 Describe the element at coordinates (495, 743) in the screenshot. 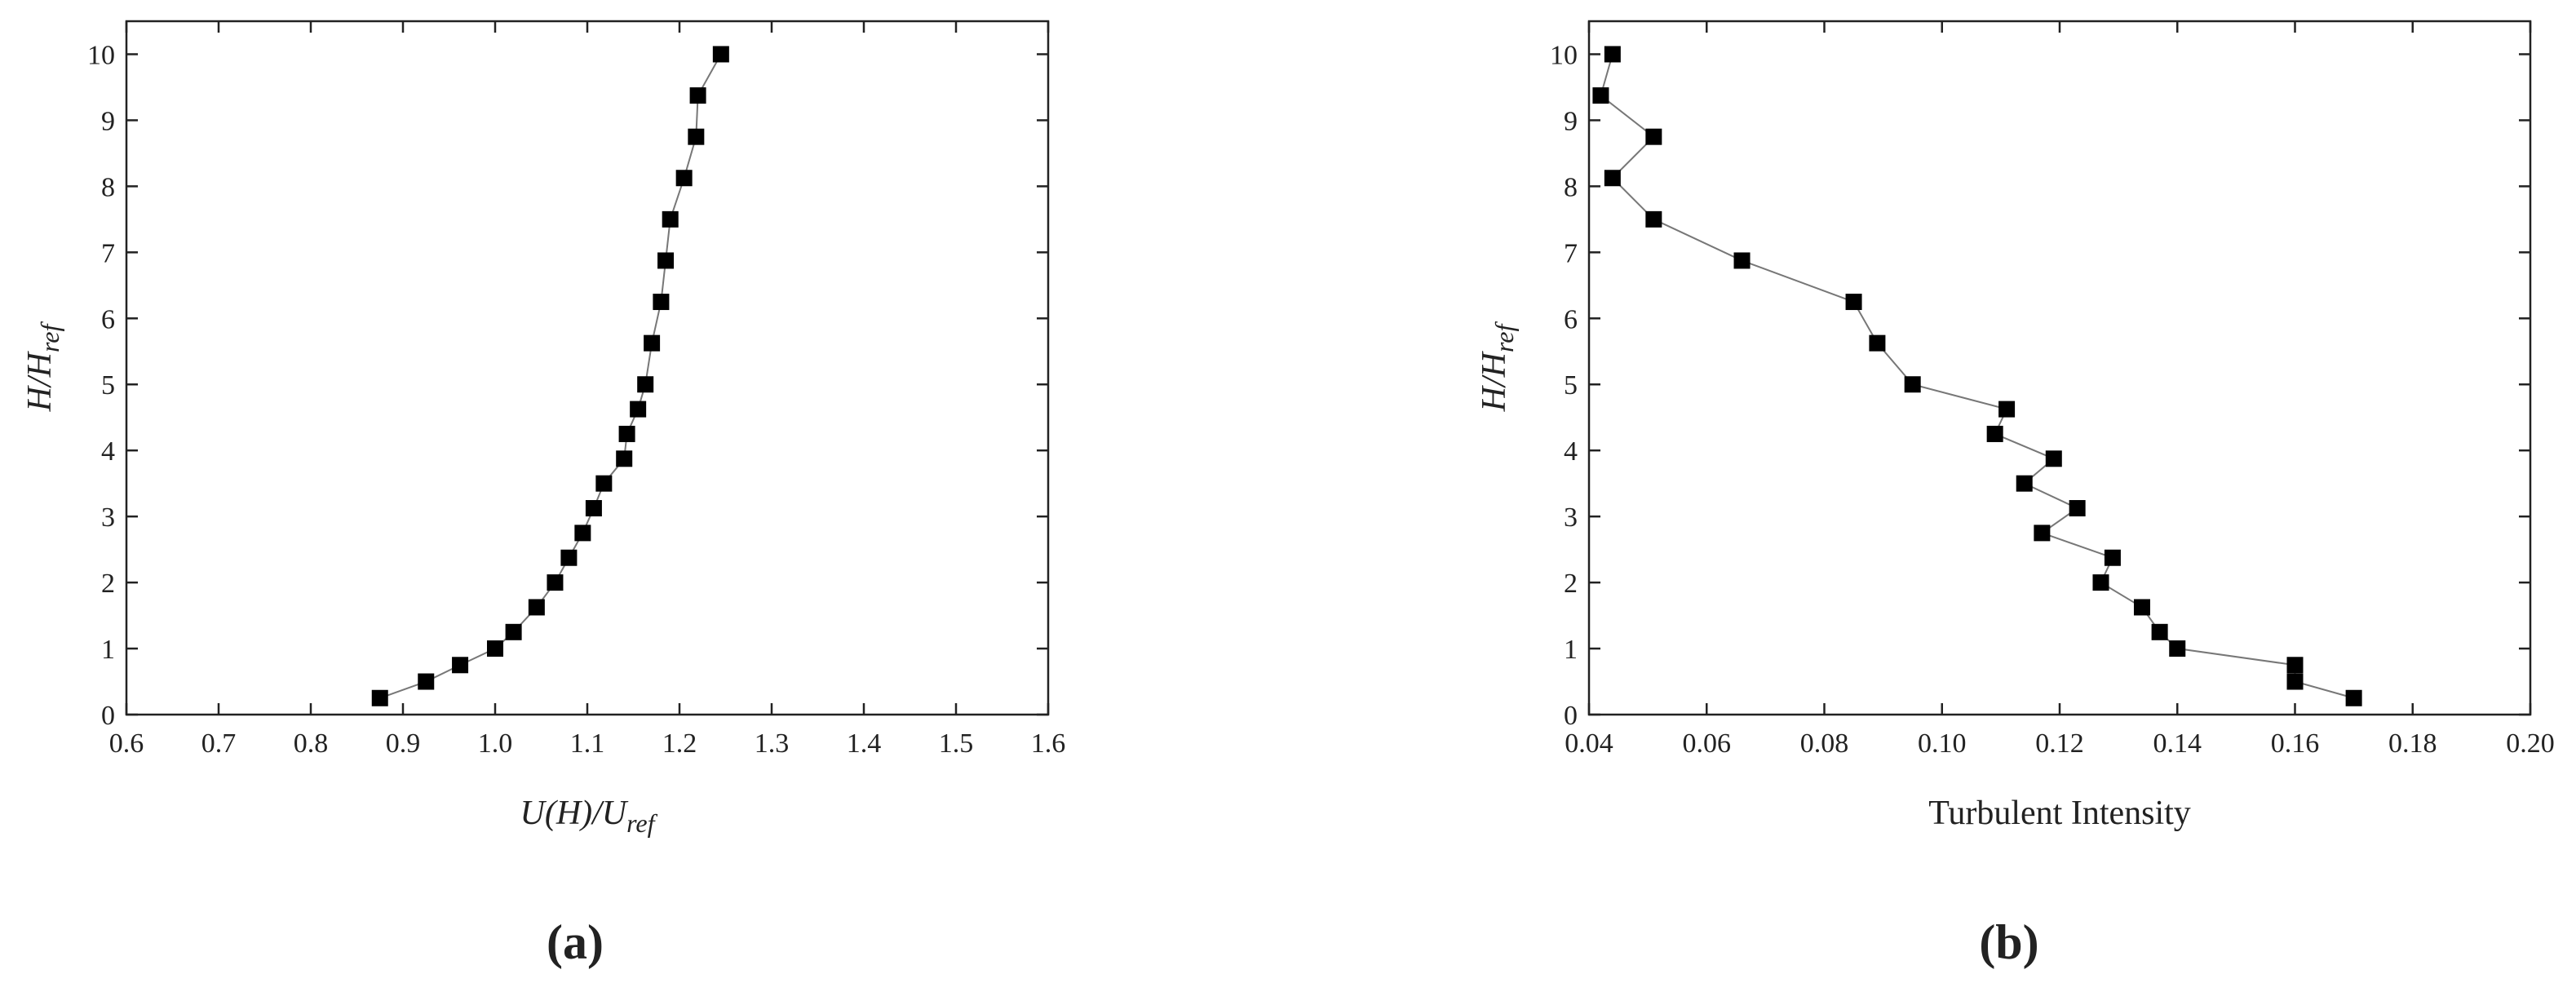

I see `x-tick-label: 1.0` at that location.